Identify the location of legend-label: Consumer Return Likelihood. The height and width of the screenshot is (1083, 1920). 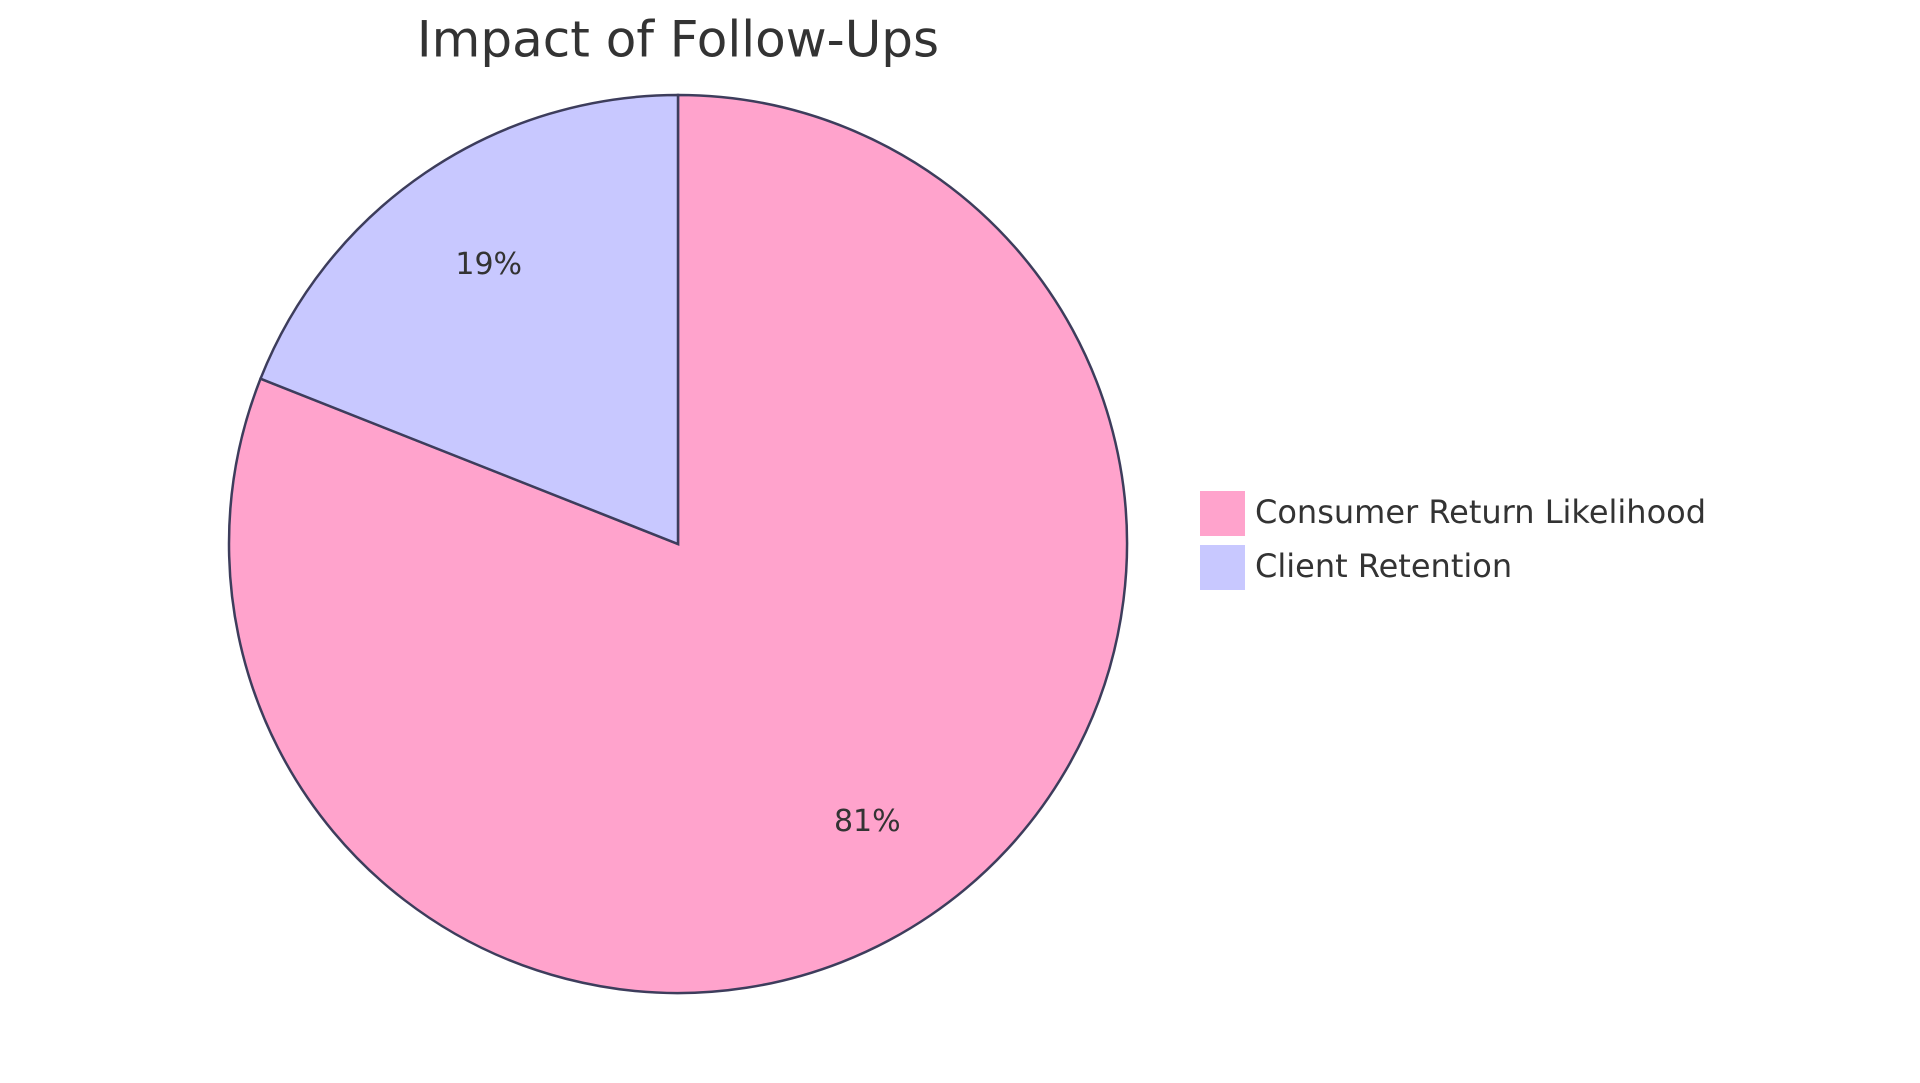
(1480, 512).